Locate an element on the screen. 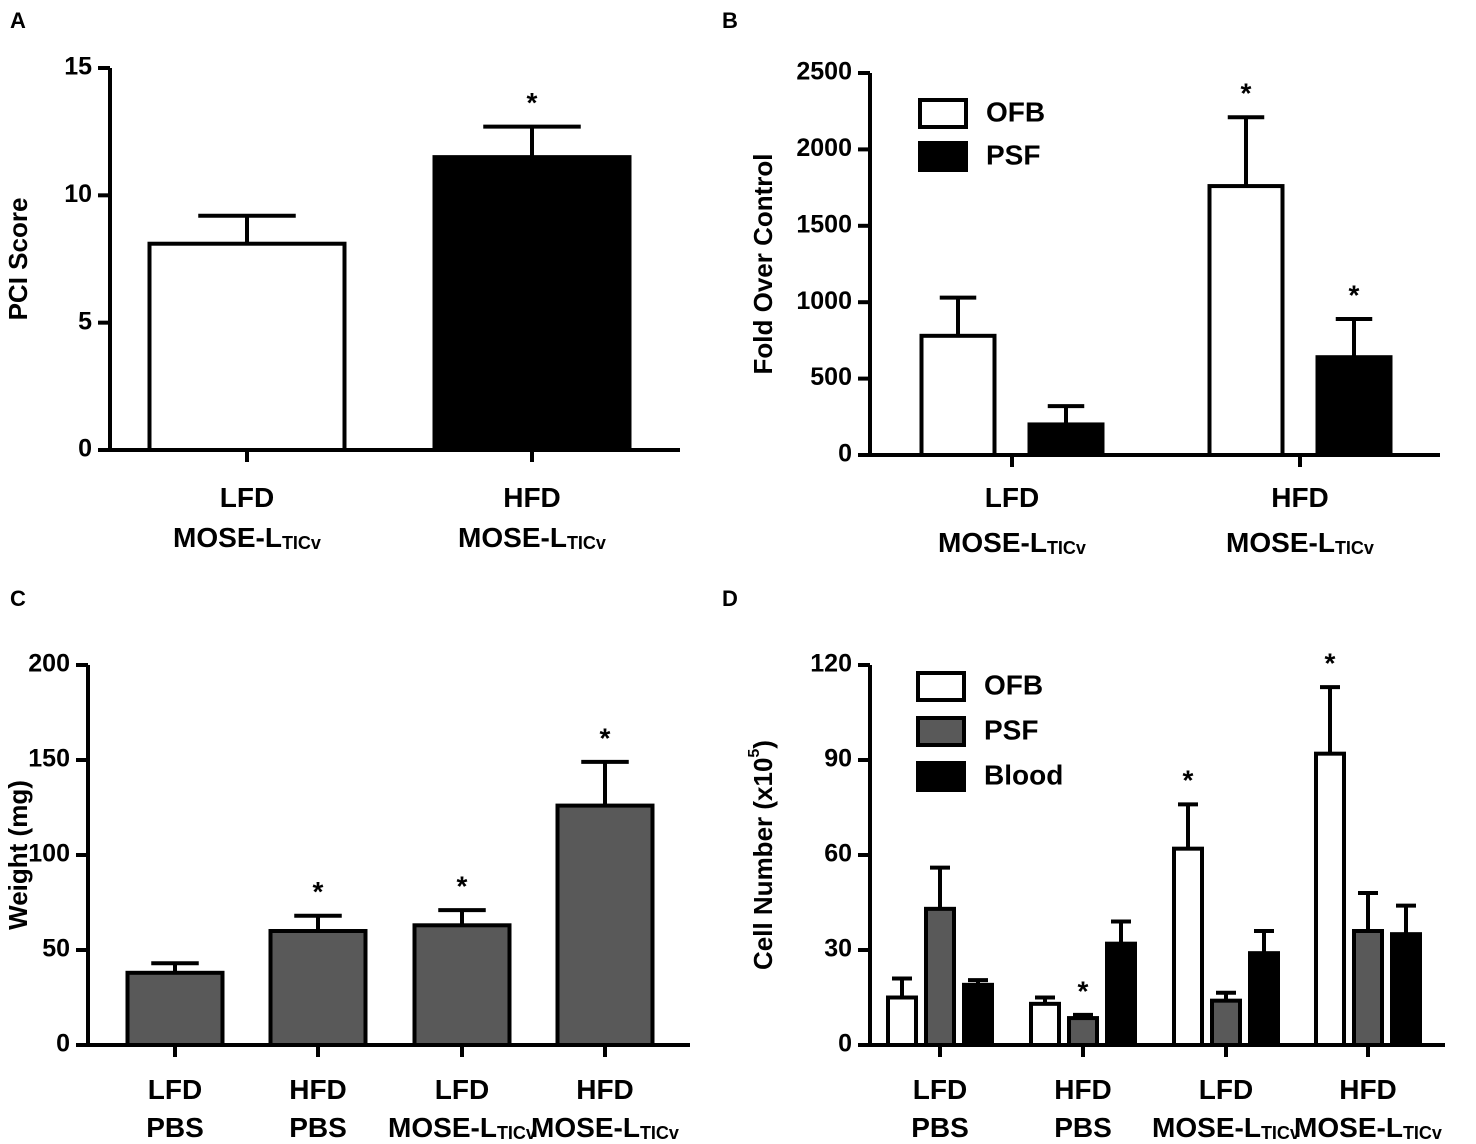 The width and height of the screenshot is (1476, 1144). y-axis-label: Cell Number (x105) is located at coordinates (762, 855).